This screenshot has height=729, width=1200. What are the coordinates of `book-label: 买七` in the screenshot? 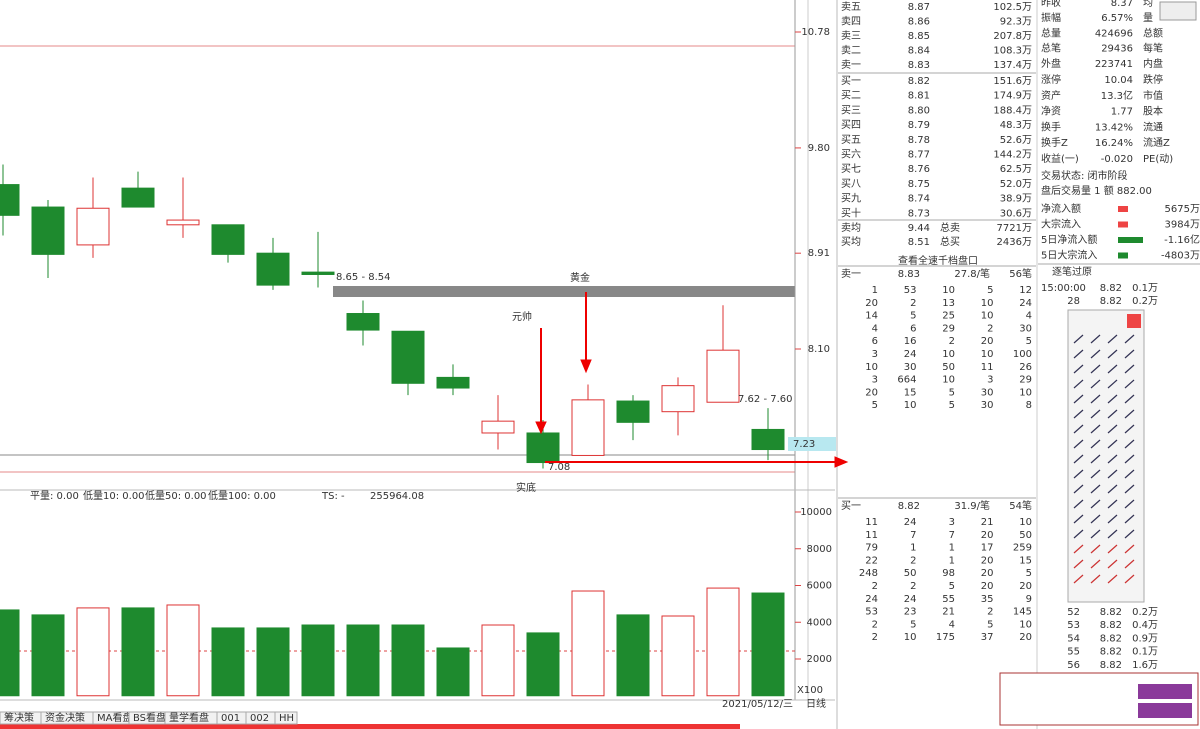 It's located at (851, 169).